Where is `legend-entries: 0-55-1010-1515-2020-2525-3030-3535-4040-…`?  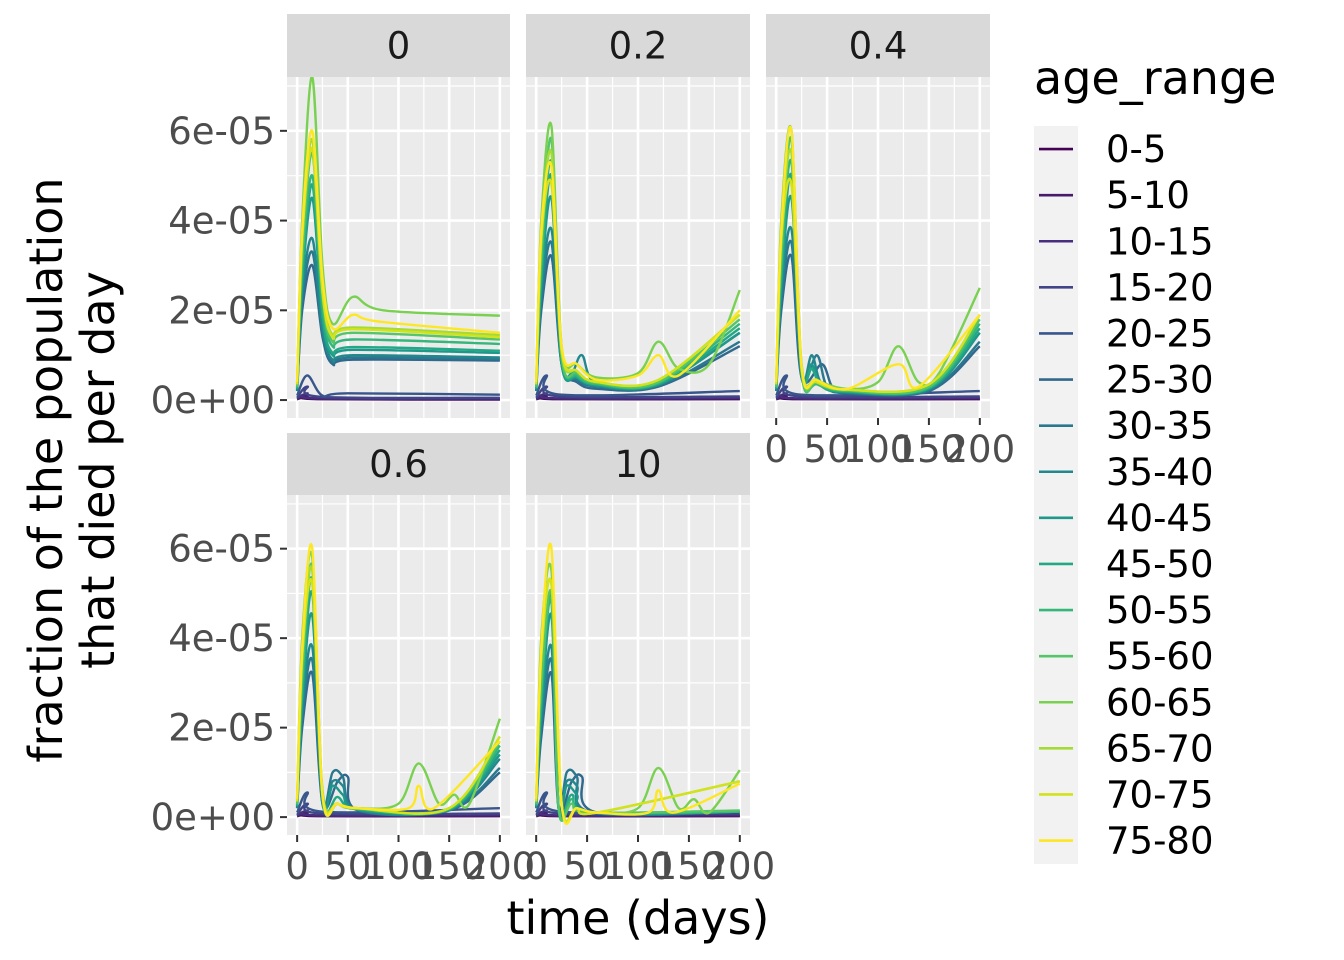
legend-entries: 0-55-1010-1515-2020-2525-3030-3535-4040-… is located at coordinates (1126, 495).